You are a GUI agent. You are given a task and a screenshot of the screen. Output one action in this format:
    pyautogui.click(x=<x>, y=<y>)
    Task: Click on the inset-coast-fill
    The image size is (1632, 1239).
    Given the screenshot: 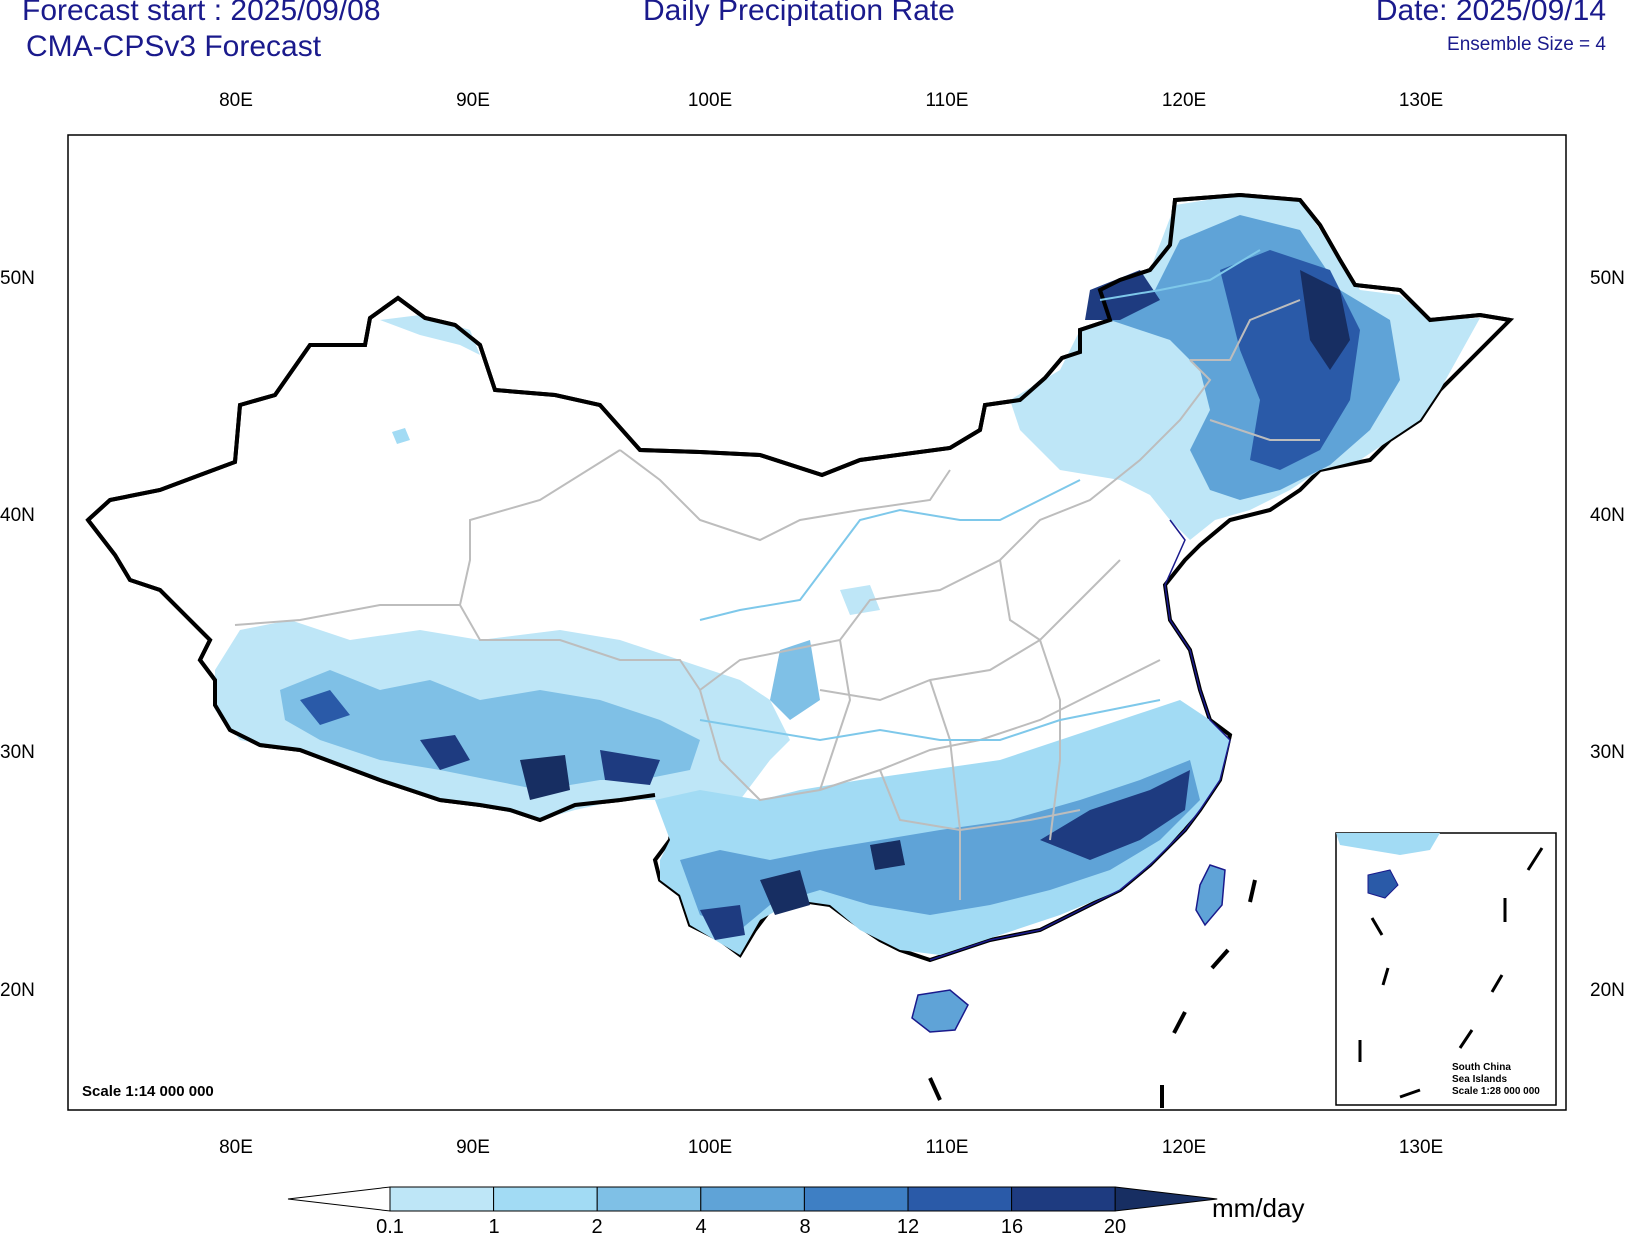 What is the action you would take?
    pyautogui.click(x=1388, y=844)
    